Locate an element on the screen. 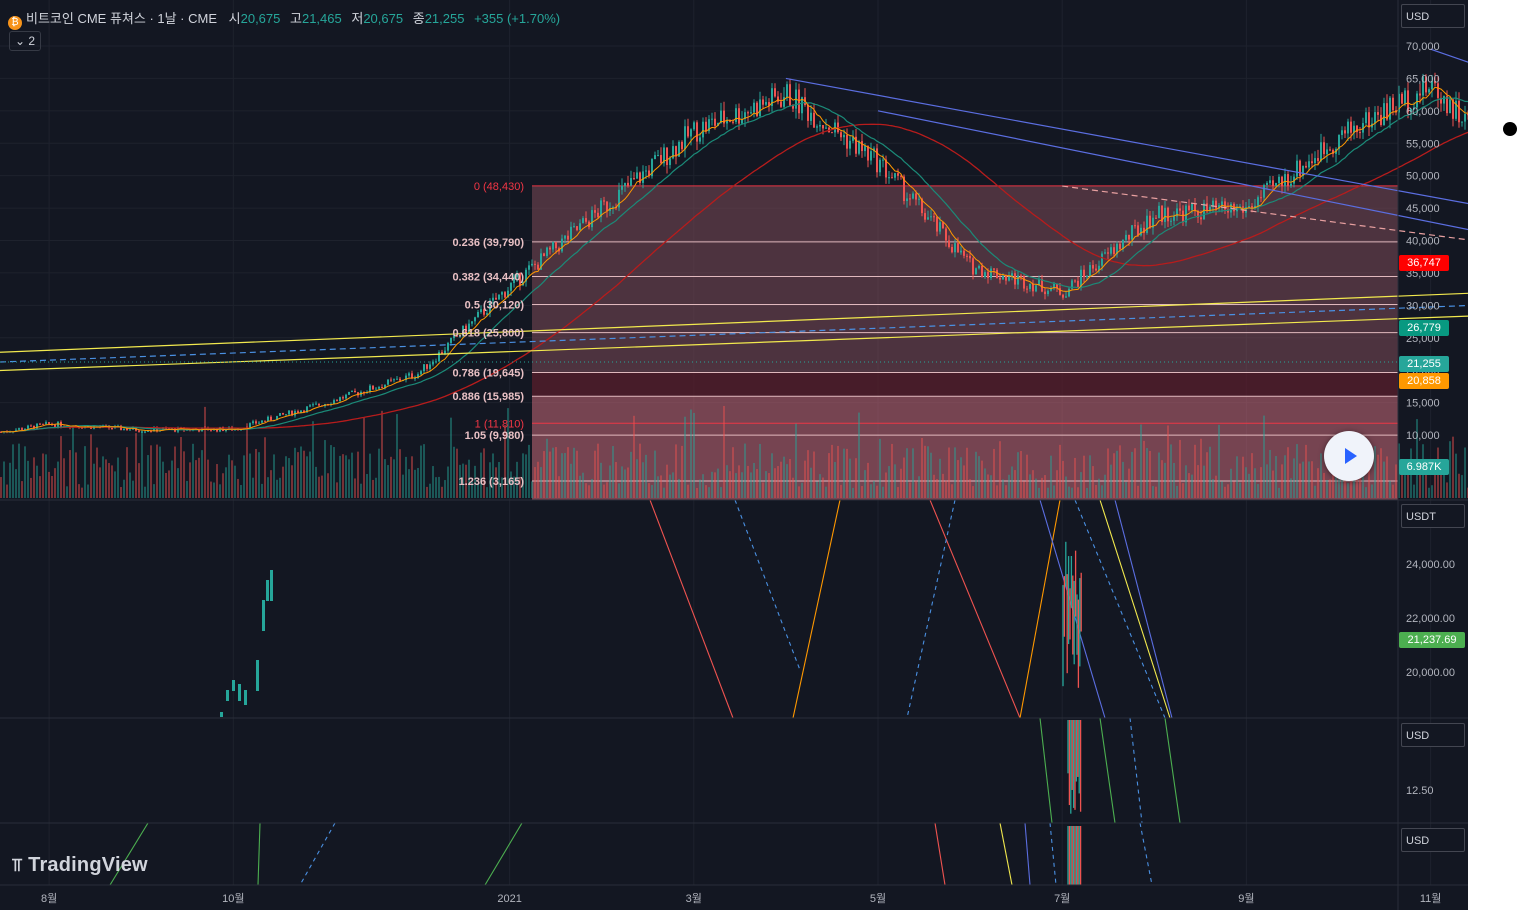 The height and width of the screenshot is (910, 1520). currency-selector-pane2: USDT is located at coordinates (1433, 516).